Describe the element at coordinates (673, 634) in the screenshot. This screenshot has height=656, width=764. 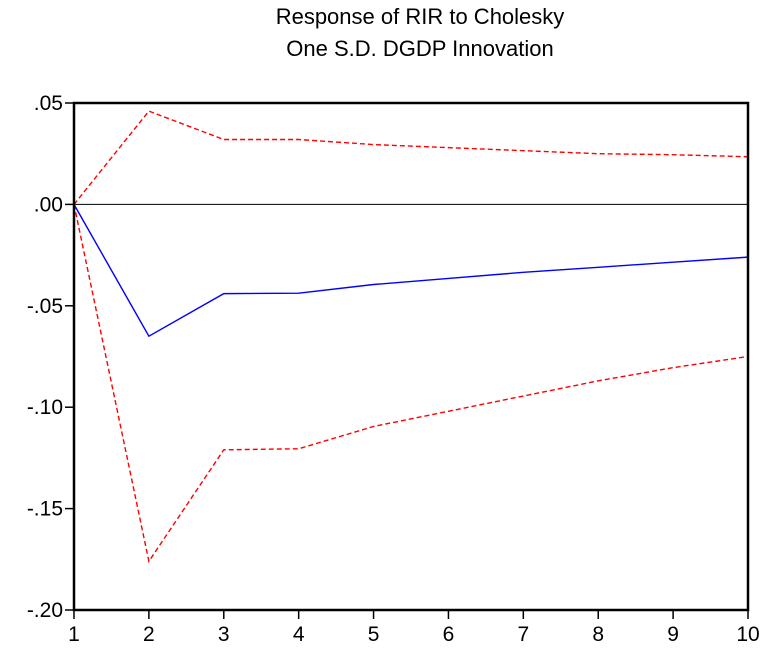
I see `x-tick-label: 9` at that location.